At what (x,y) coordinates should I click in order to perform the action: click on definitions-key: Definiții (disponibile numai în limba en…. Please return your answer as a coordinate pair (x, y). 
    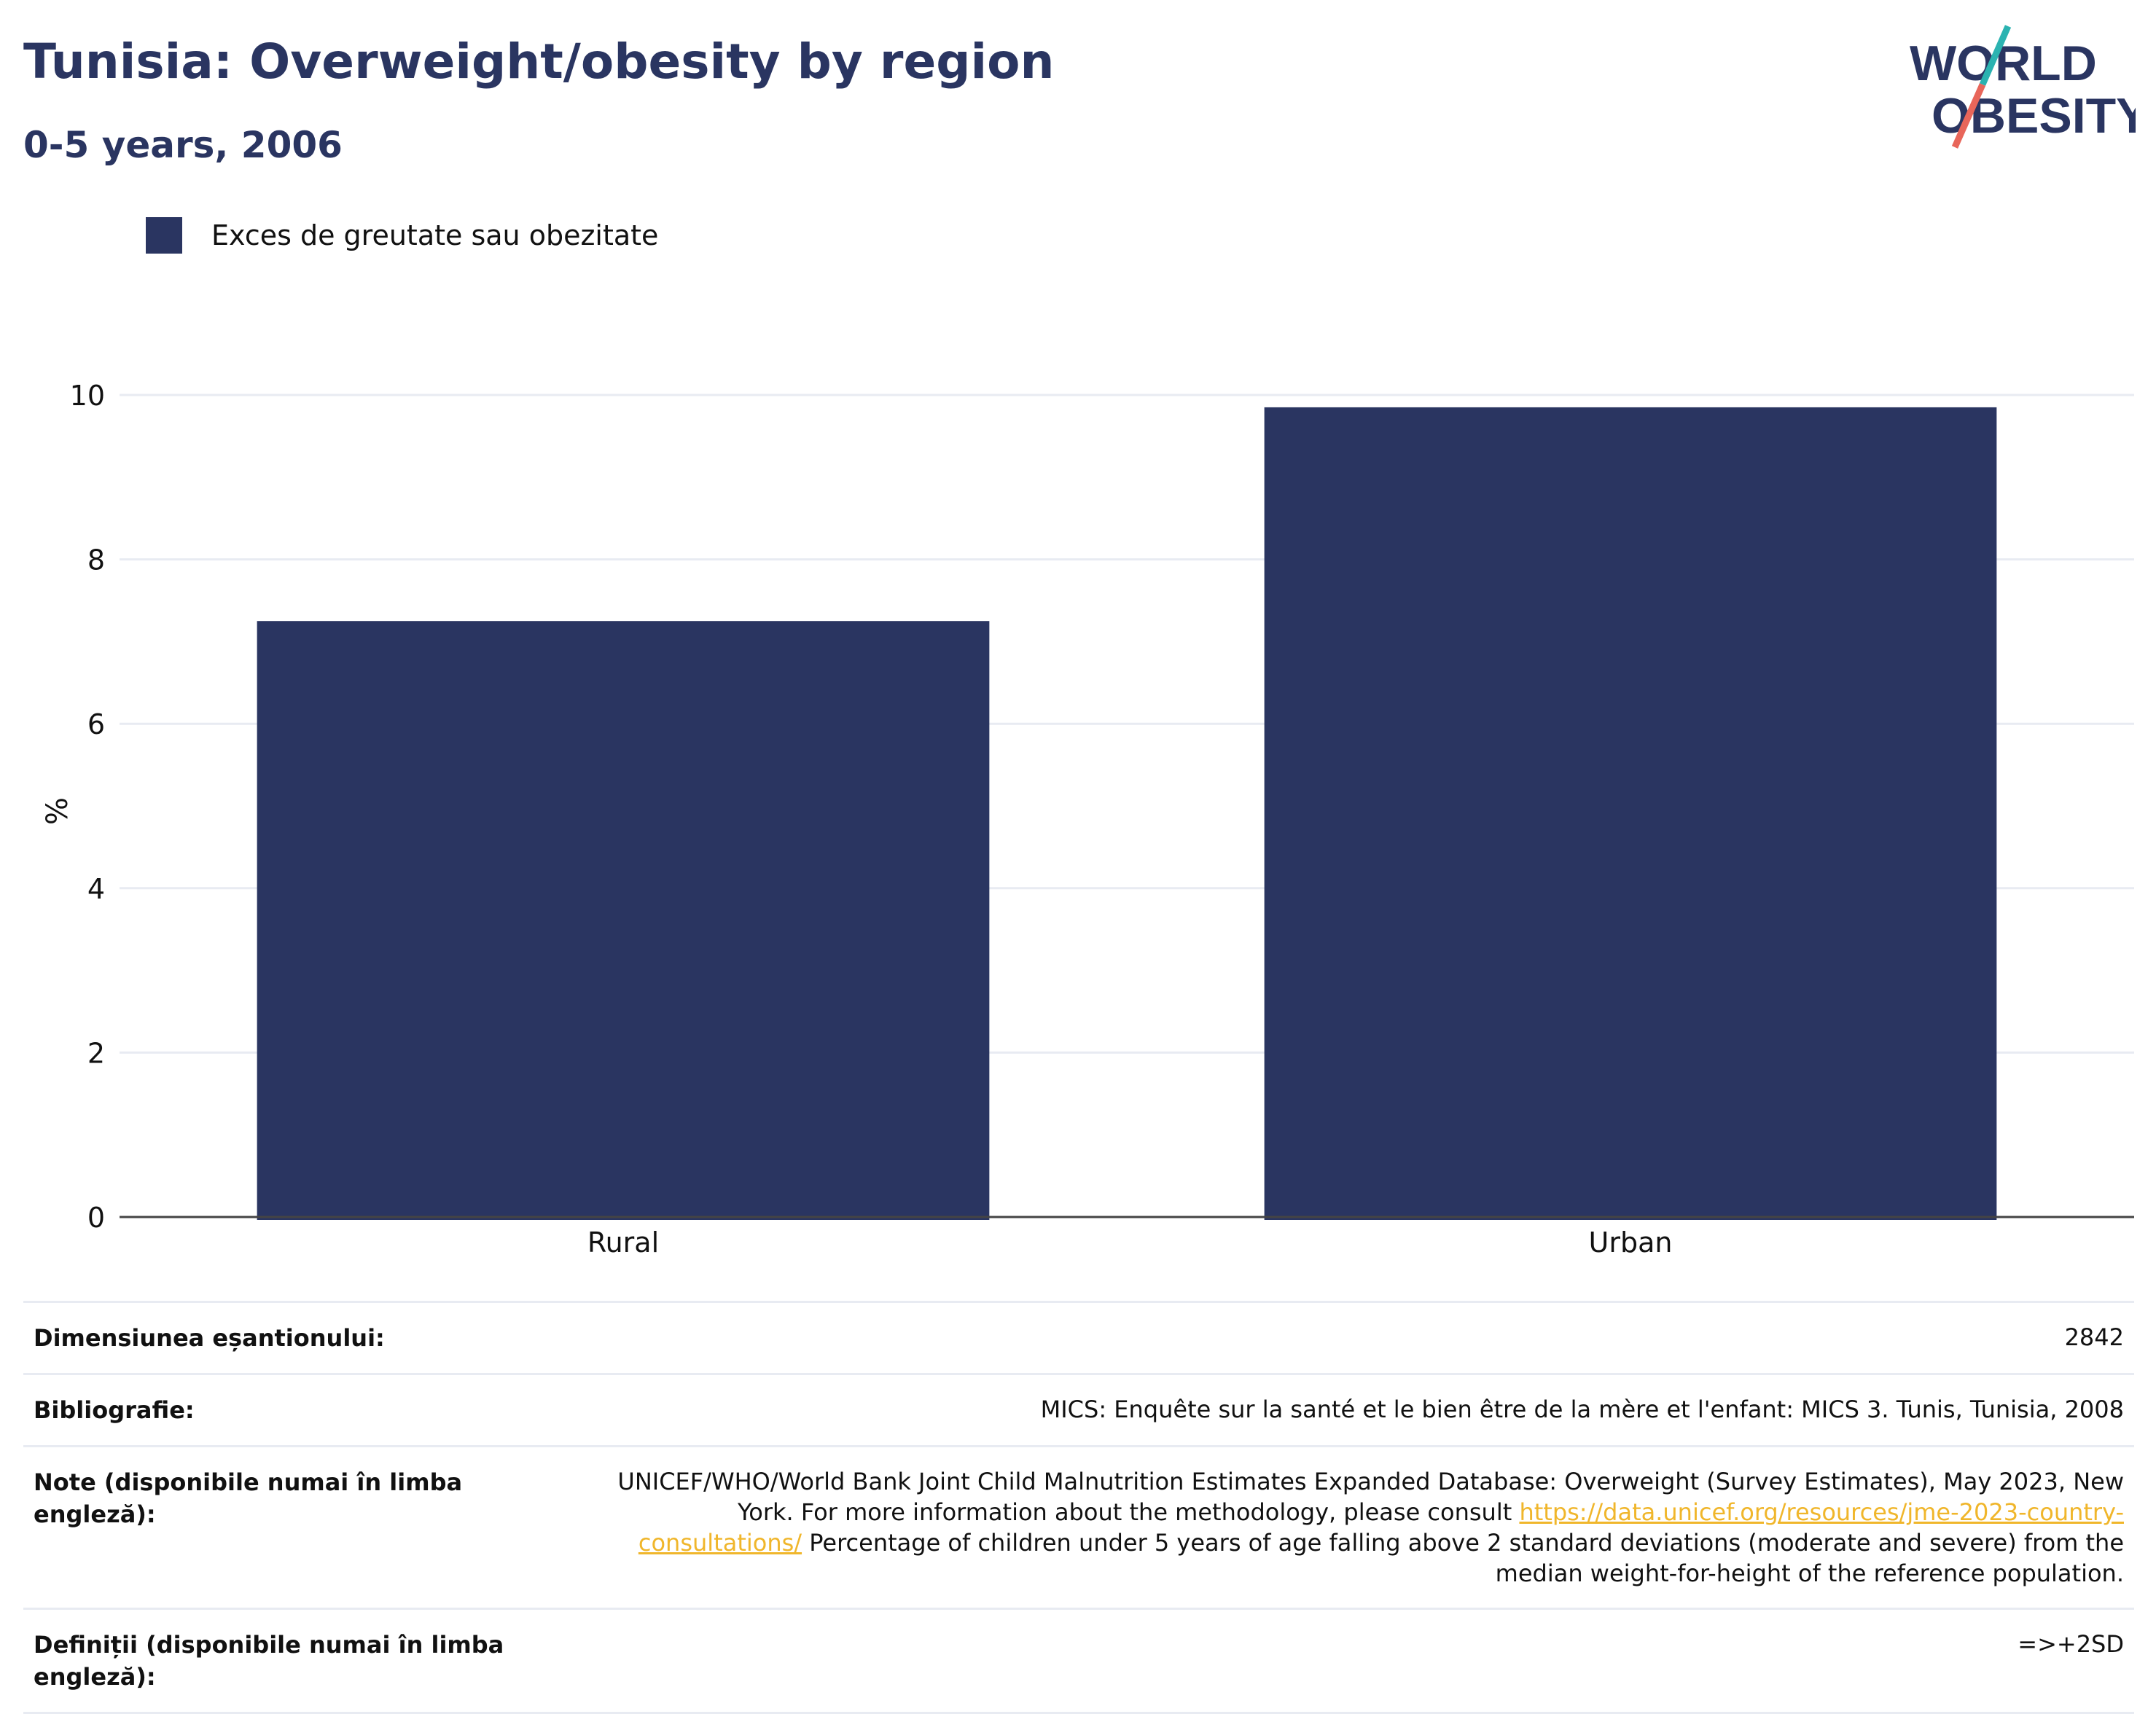
    Looking at the image, I should click on (269, 1661).